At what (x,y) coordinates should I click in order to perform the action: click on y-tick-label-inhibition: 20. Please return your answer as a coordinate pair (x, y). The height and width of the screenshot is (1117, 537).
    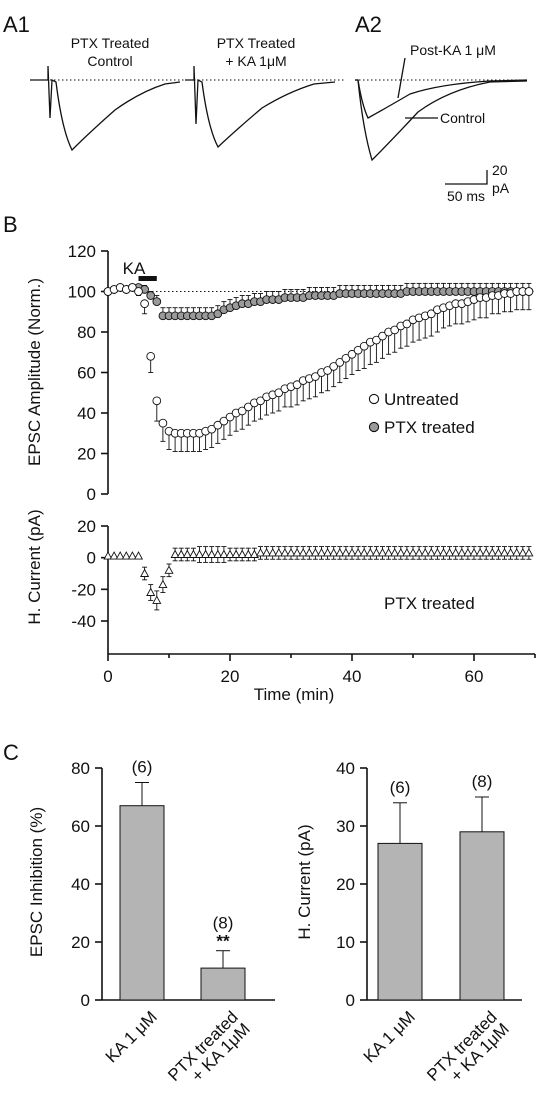
    Looking at the image, I should click on (80, 942).